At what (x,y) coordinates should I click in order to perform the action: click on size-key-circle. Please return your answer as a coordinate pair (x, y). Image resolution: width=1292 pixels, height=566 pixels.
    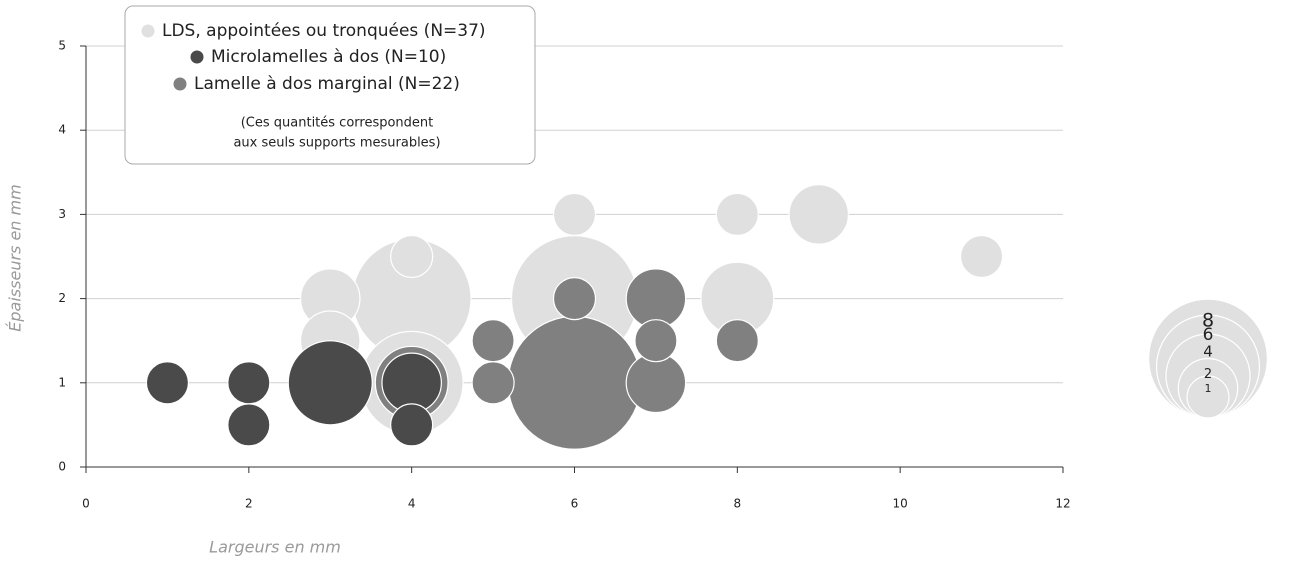
    Looking at the image, I should click on (1208, 397).